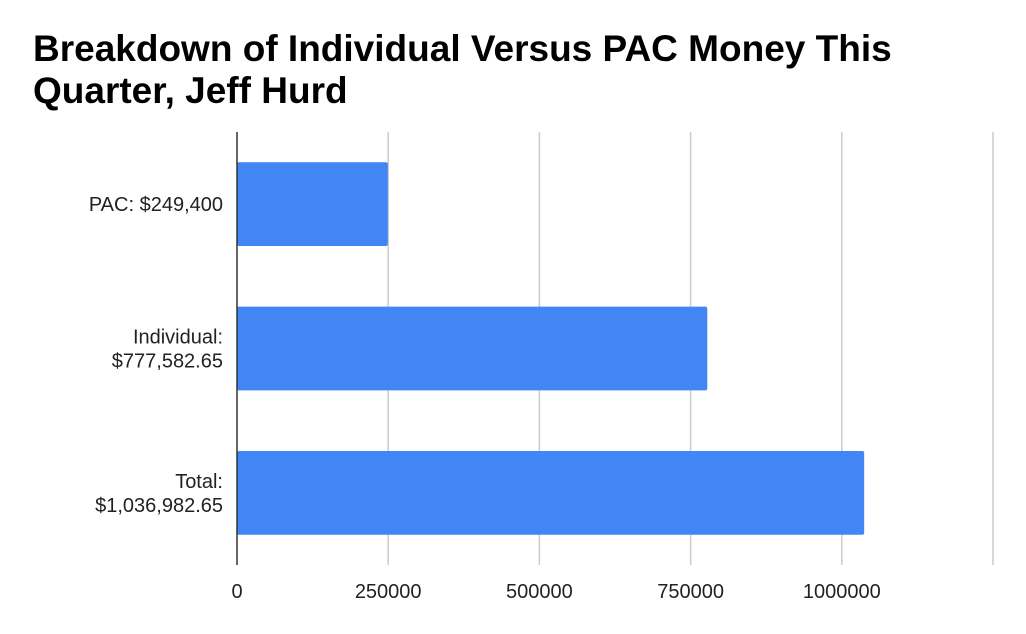  What do you see at coordinates (690, 592) in the screenshot?
I see `x-tick-label: 750000` at bounding box center [690, 592].